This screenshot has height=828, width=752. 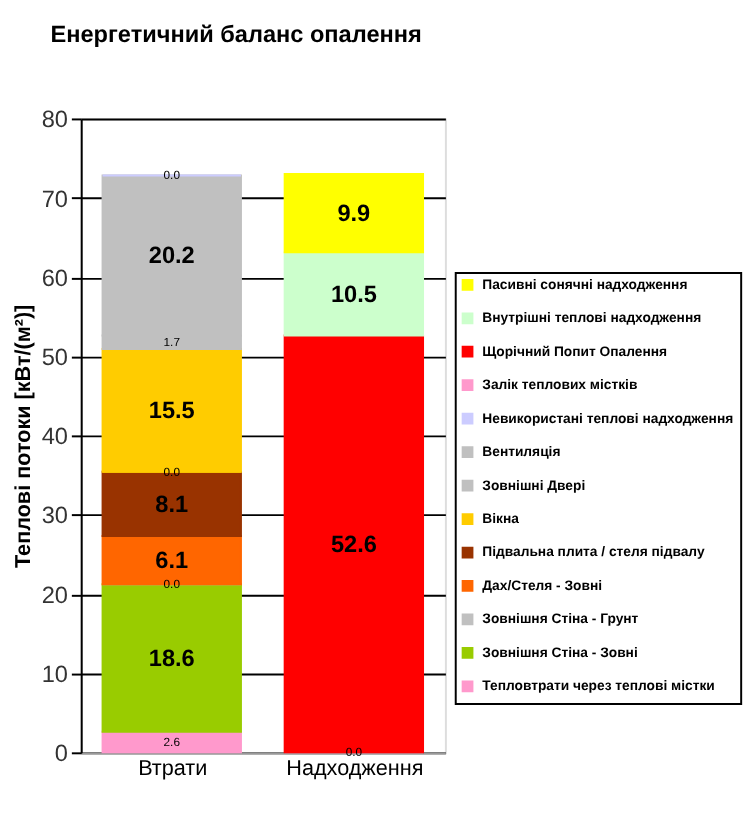 What do you see at coordinates (172, 657) in the screenshot?
I see `data-label: 18.6` at bounding box center [172, 657].